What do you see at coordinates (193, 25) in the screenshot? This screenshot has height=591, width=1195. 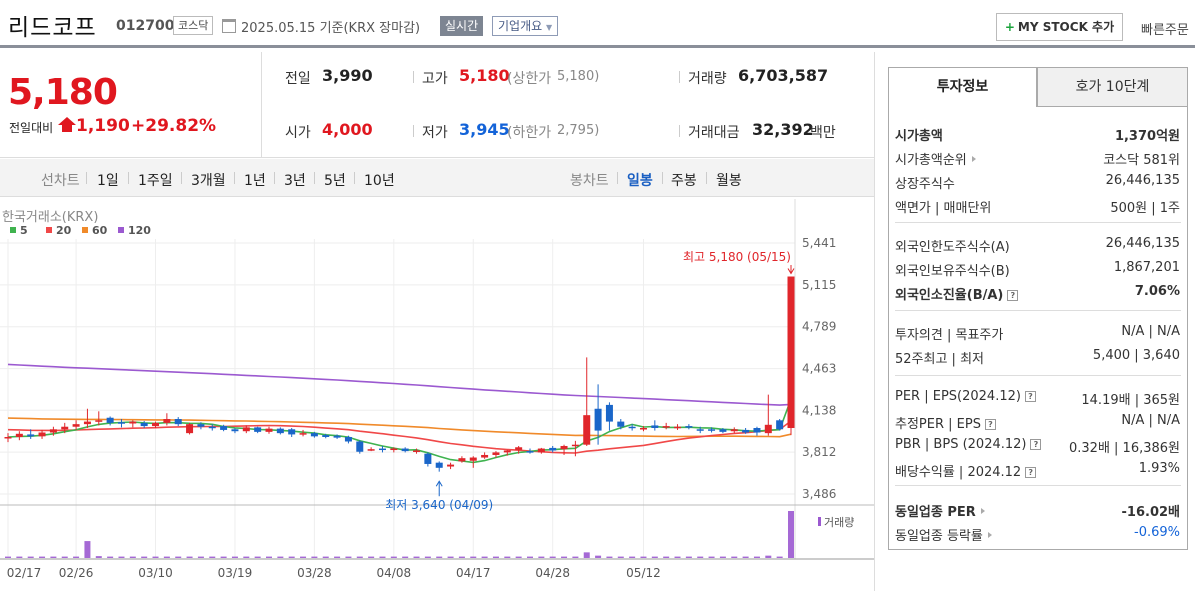 I see `market-badge: 코스닥` at bounding box center [193, 25].